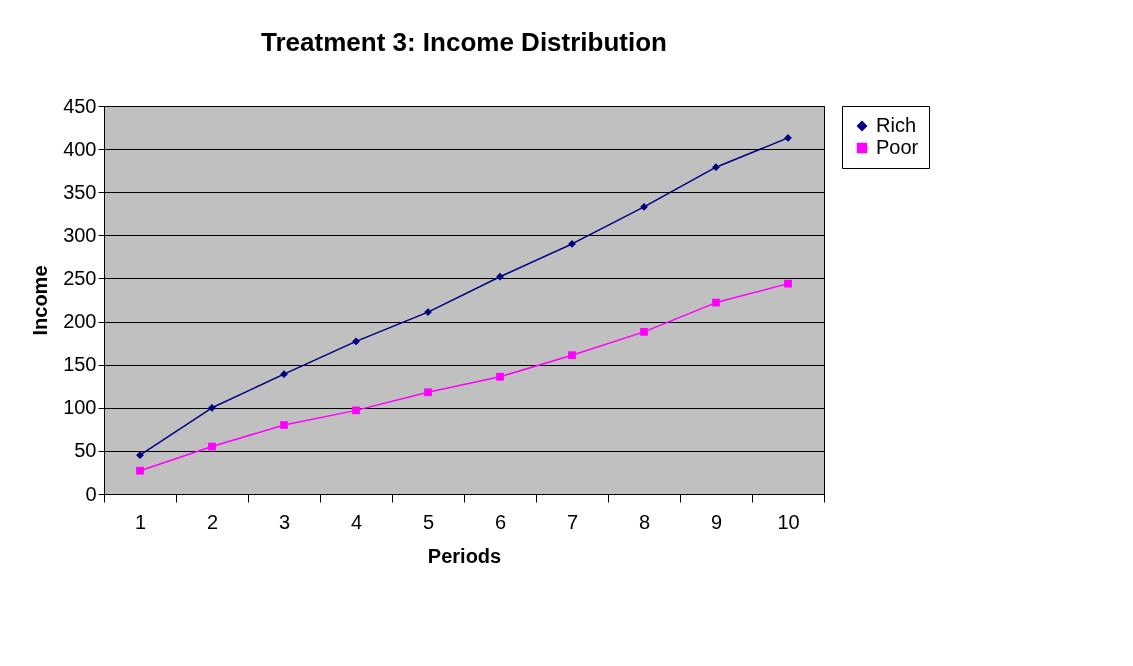 This screenshot has width=1133, height=666. What do you see at coordinates (644, 521) in the screenshot?
I see `x-tick-label: 8` at bounding box center [644, 521].